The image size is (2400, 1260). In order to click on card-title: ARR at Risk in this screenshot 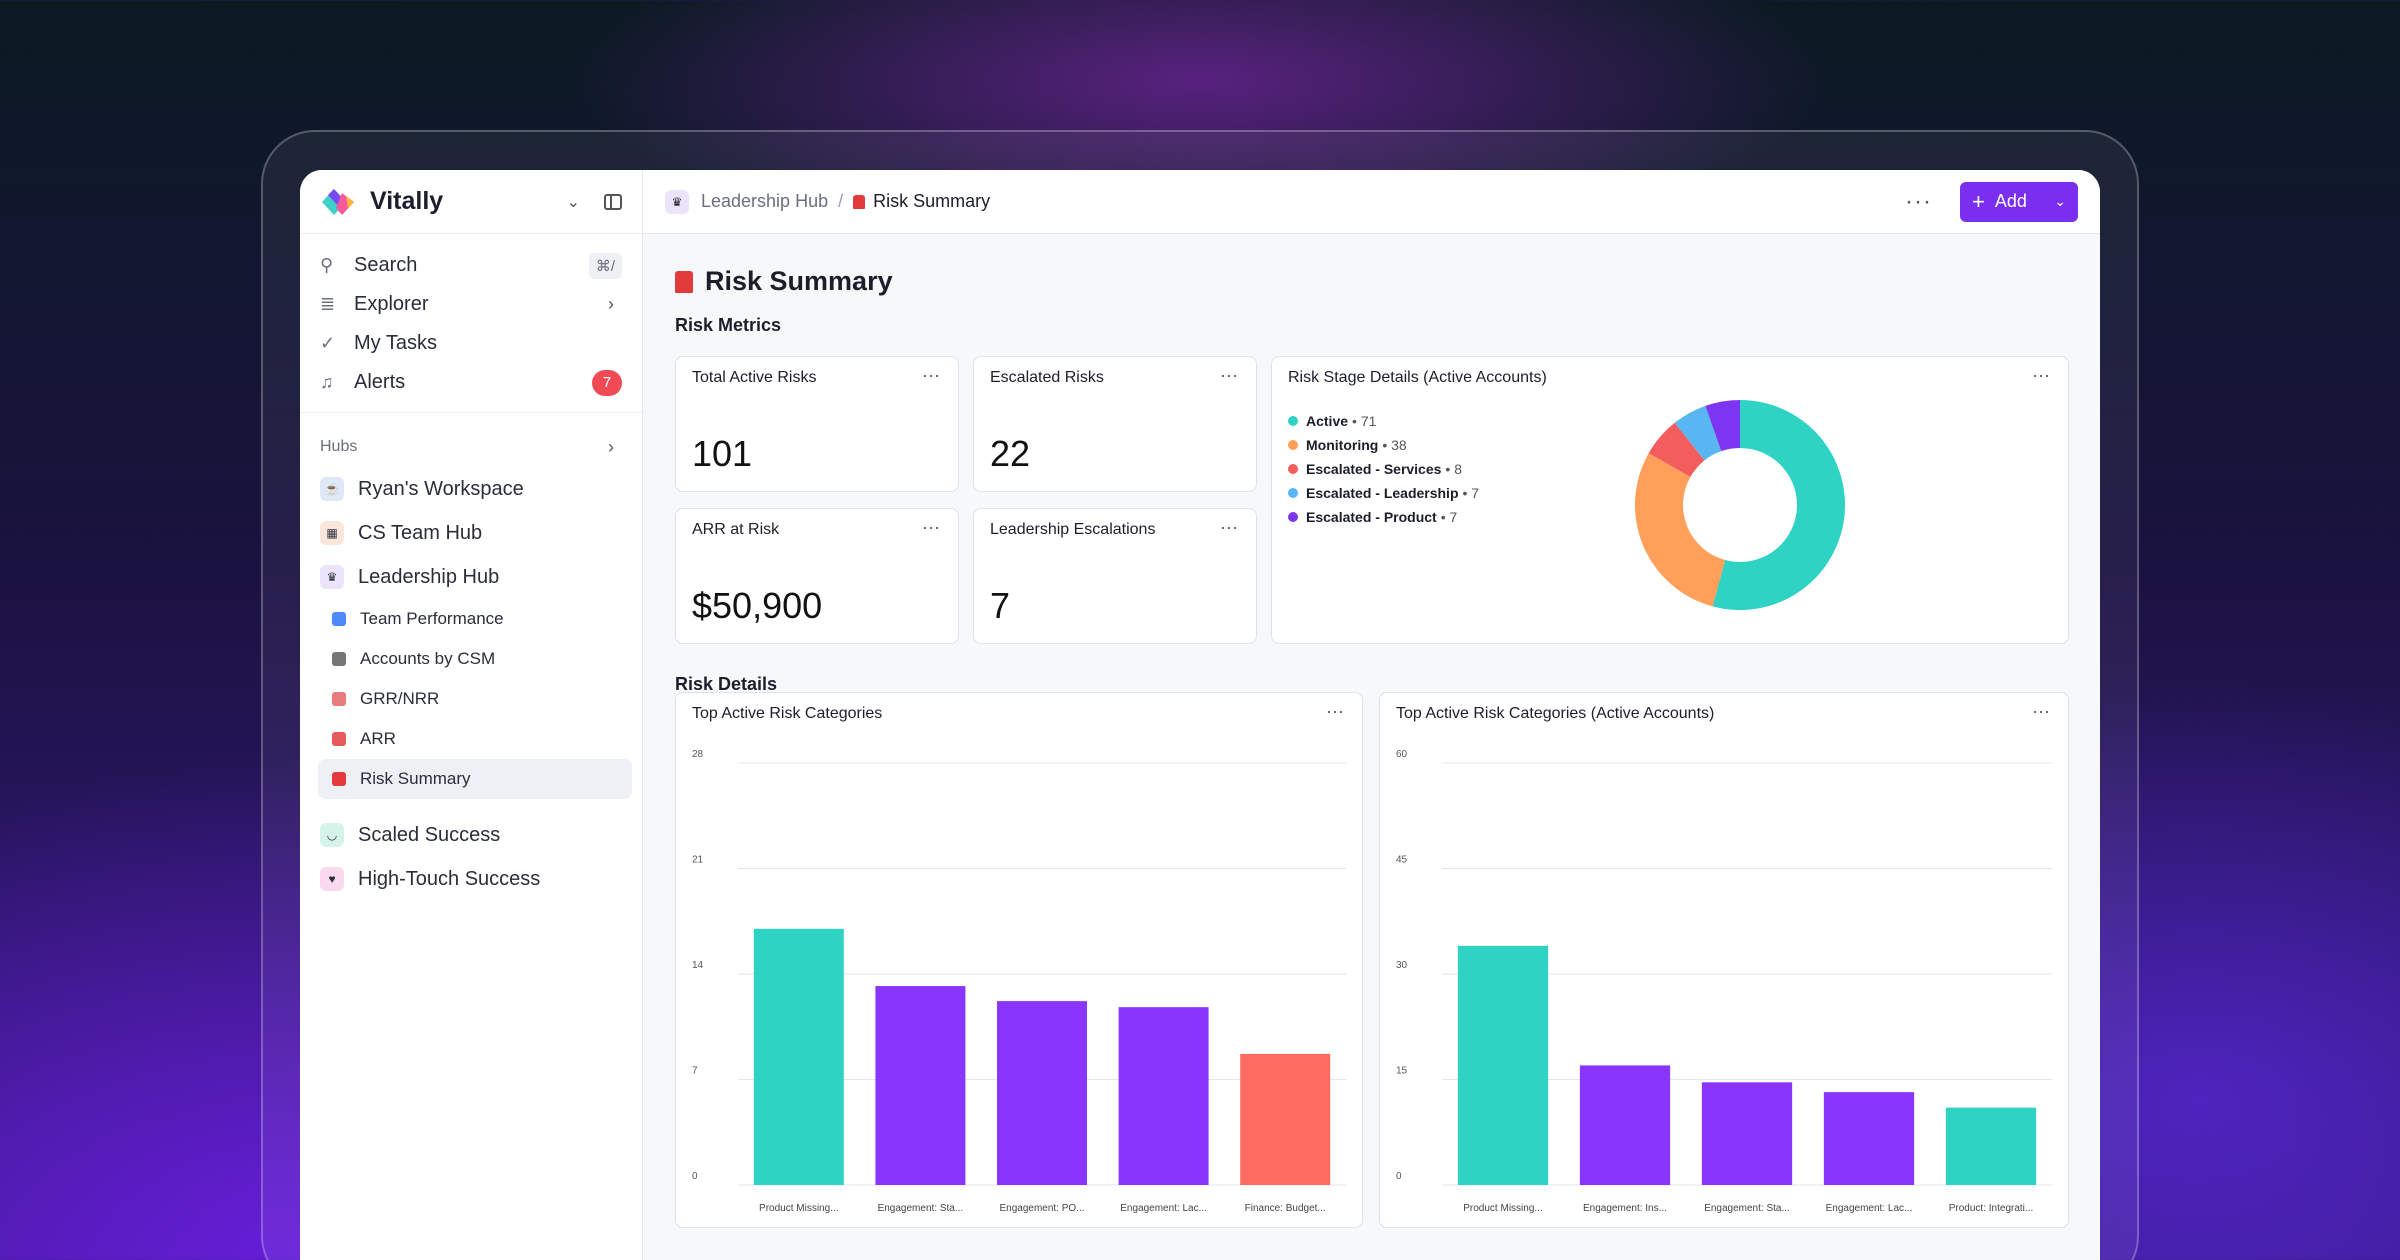, I will do `click(736, 529)`.